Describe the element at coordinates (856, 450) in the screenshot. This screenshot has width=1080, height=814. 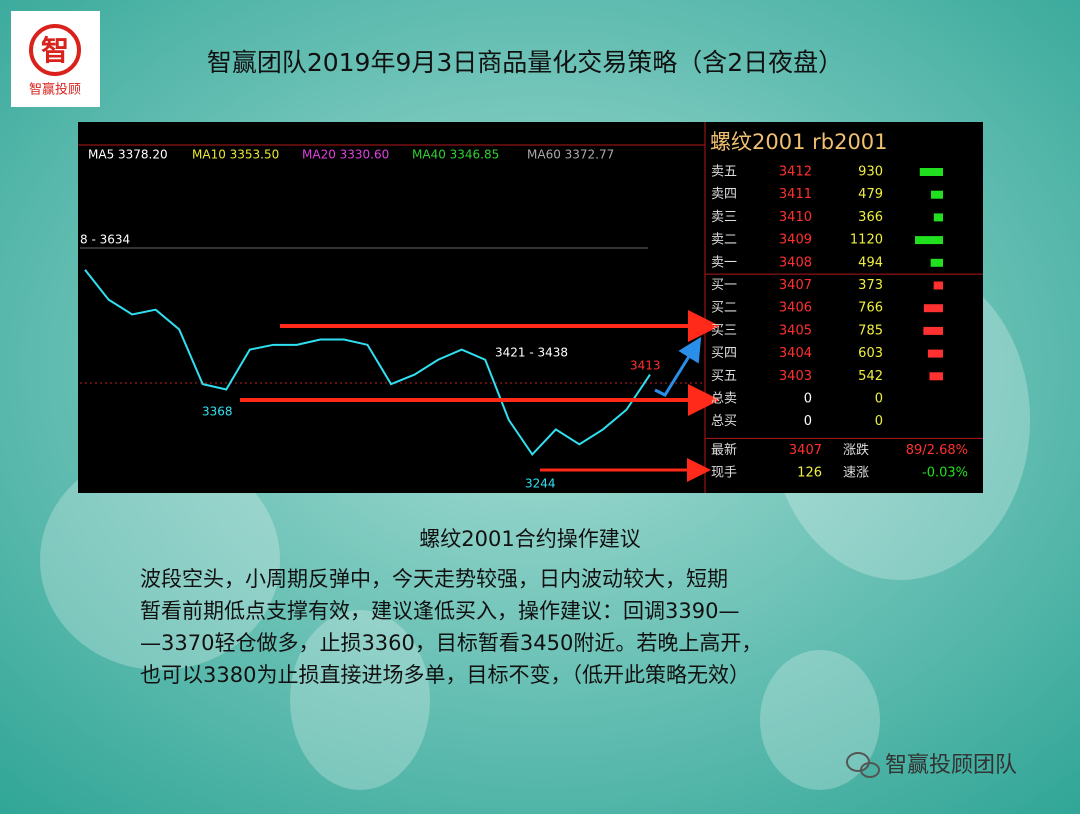
I see `stat-label: 涨跌` at that location.